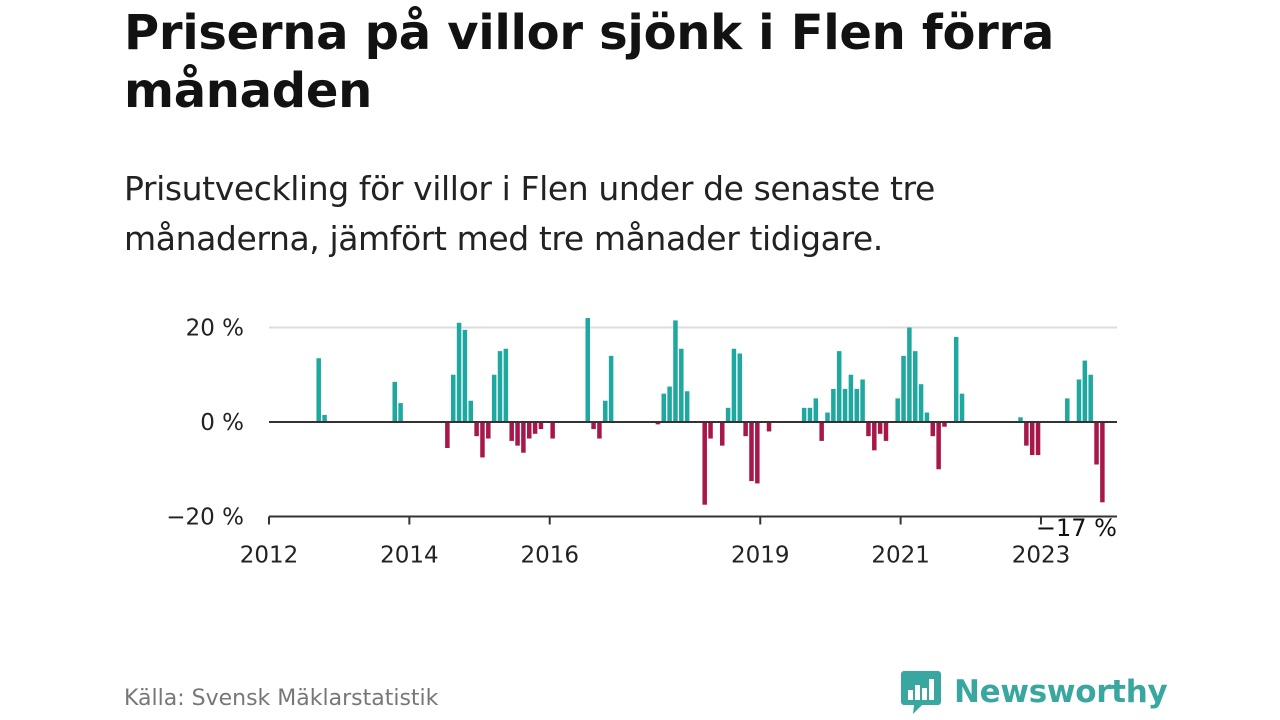  I want to click on x-tick-label: 2021, so click(900, 556).